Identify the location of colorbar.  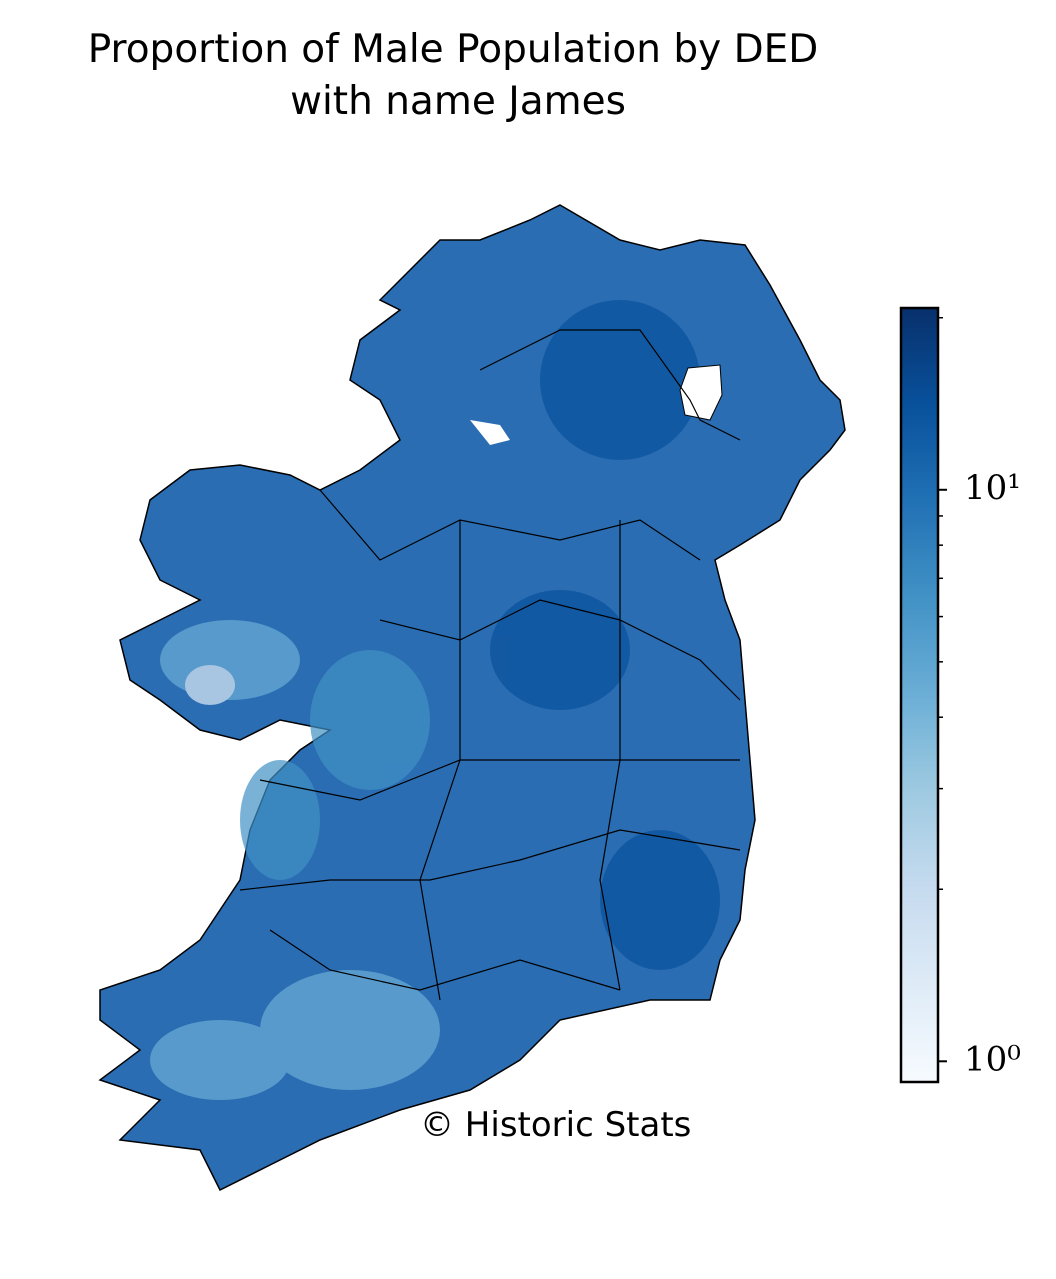
(919, 695).